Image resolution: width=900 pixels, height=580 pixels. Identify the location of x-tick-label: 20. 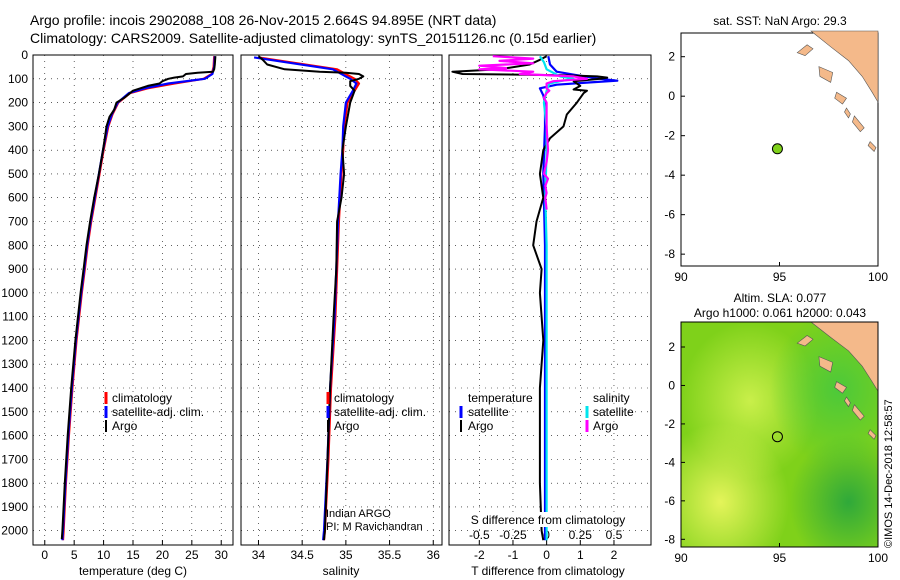
(163, 555).